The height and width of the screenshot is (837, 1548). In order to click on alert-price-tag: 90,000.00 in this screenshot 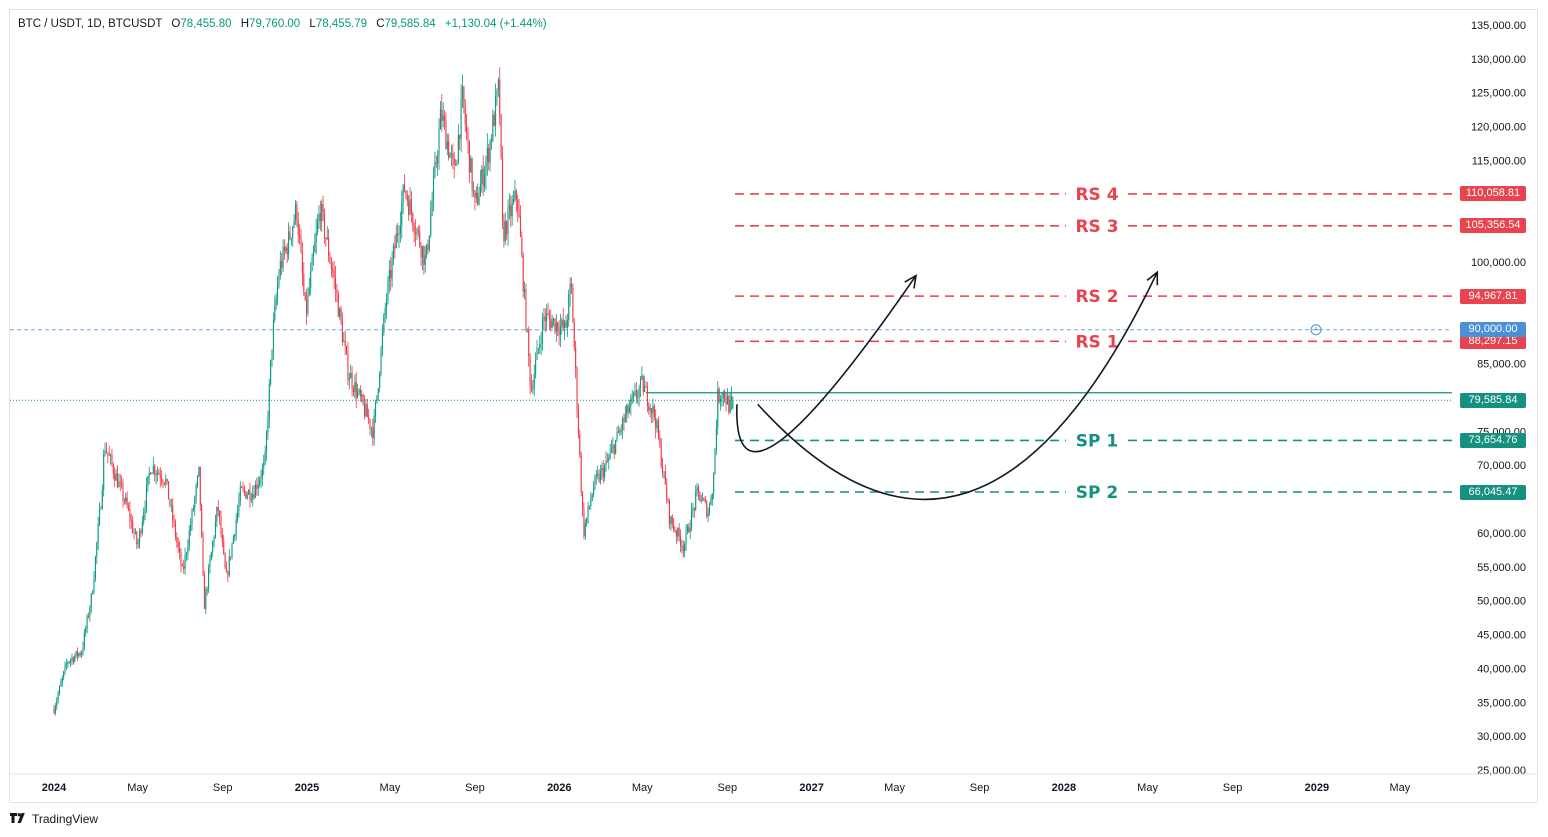, I will do `click(1493, 330)`.